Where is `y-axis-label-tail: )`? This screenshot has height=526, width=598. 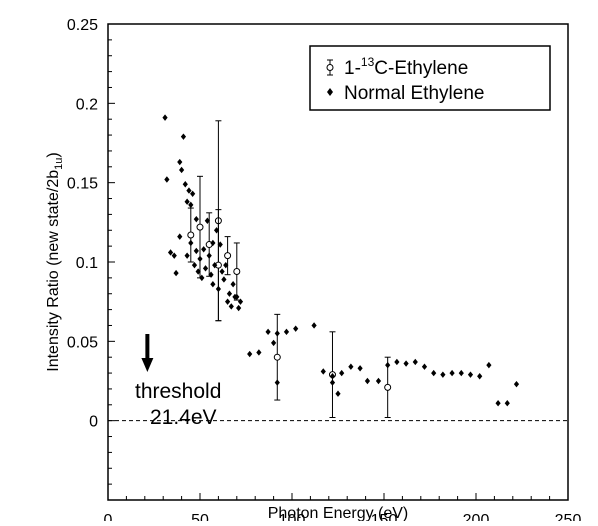 y-axis-label-tail: ) is located at coordinates (53, 154).